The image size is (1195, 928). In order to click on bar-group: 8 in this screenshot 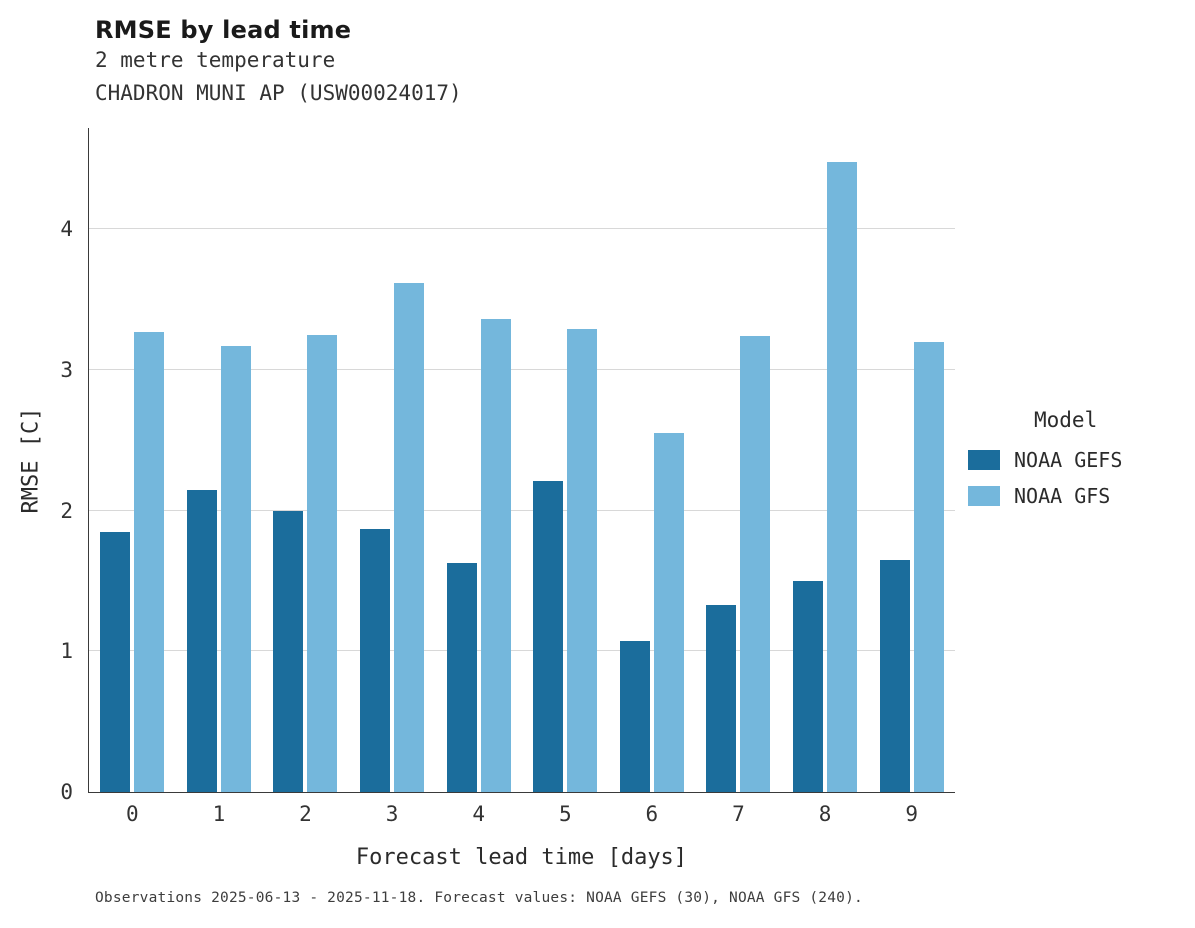, I will do `click(825, 477)`.